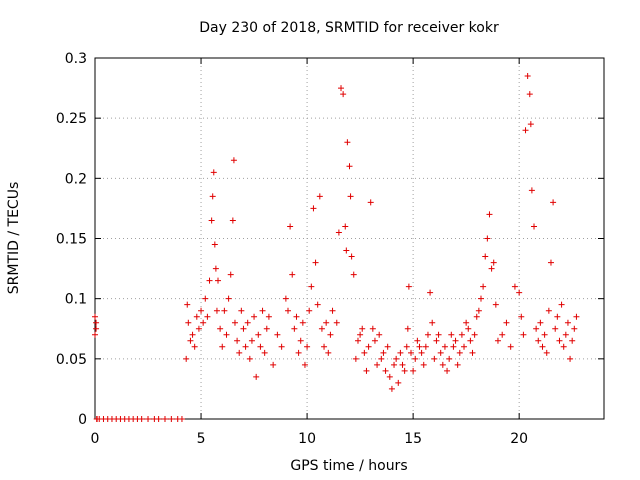 The width and height of the screenshot is (640, 480). I want to click on x-tick-label: 0, so click(95, 439).